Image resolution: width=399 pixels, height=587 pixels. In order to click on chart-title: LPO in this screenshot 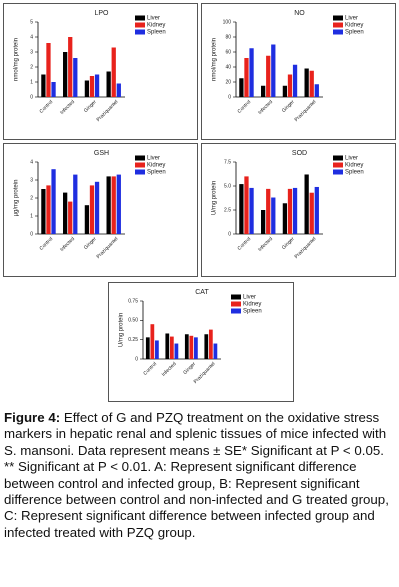, I will do `click(101, 13)`.